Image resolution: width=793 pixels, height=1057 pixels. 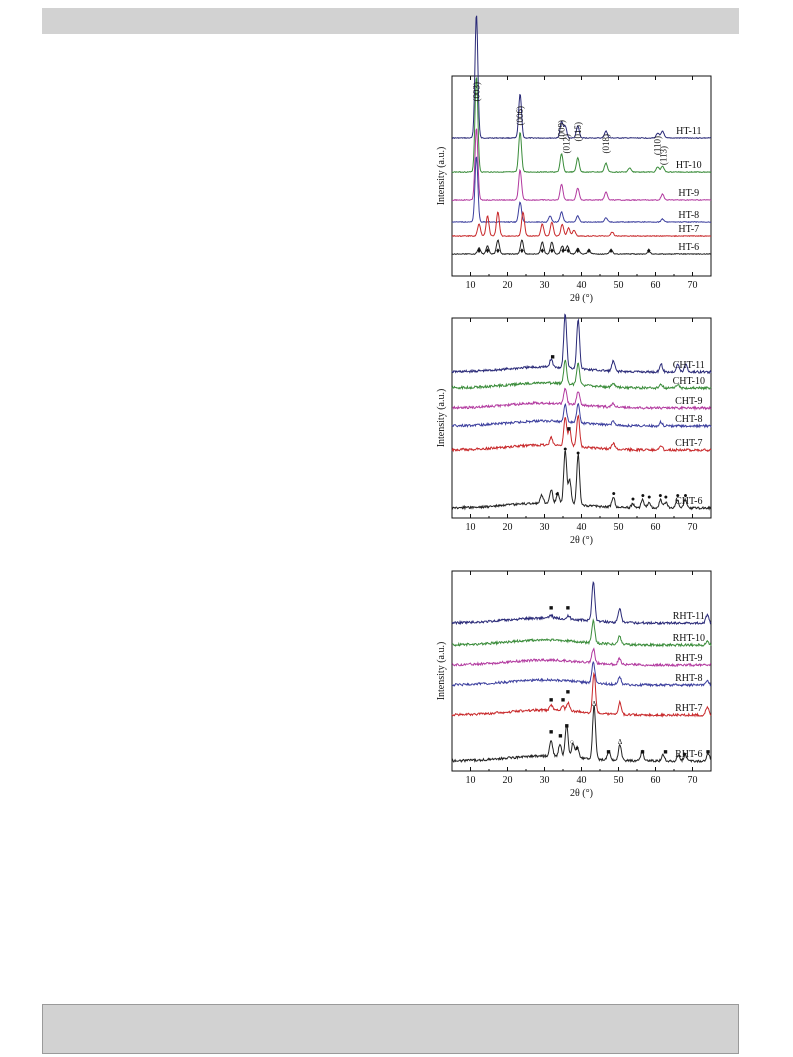 What do you see at coordinates (688, 754) in the screenshot?
I see `series-label: RHT-6` at bounding box center [688, 754].